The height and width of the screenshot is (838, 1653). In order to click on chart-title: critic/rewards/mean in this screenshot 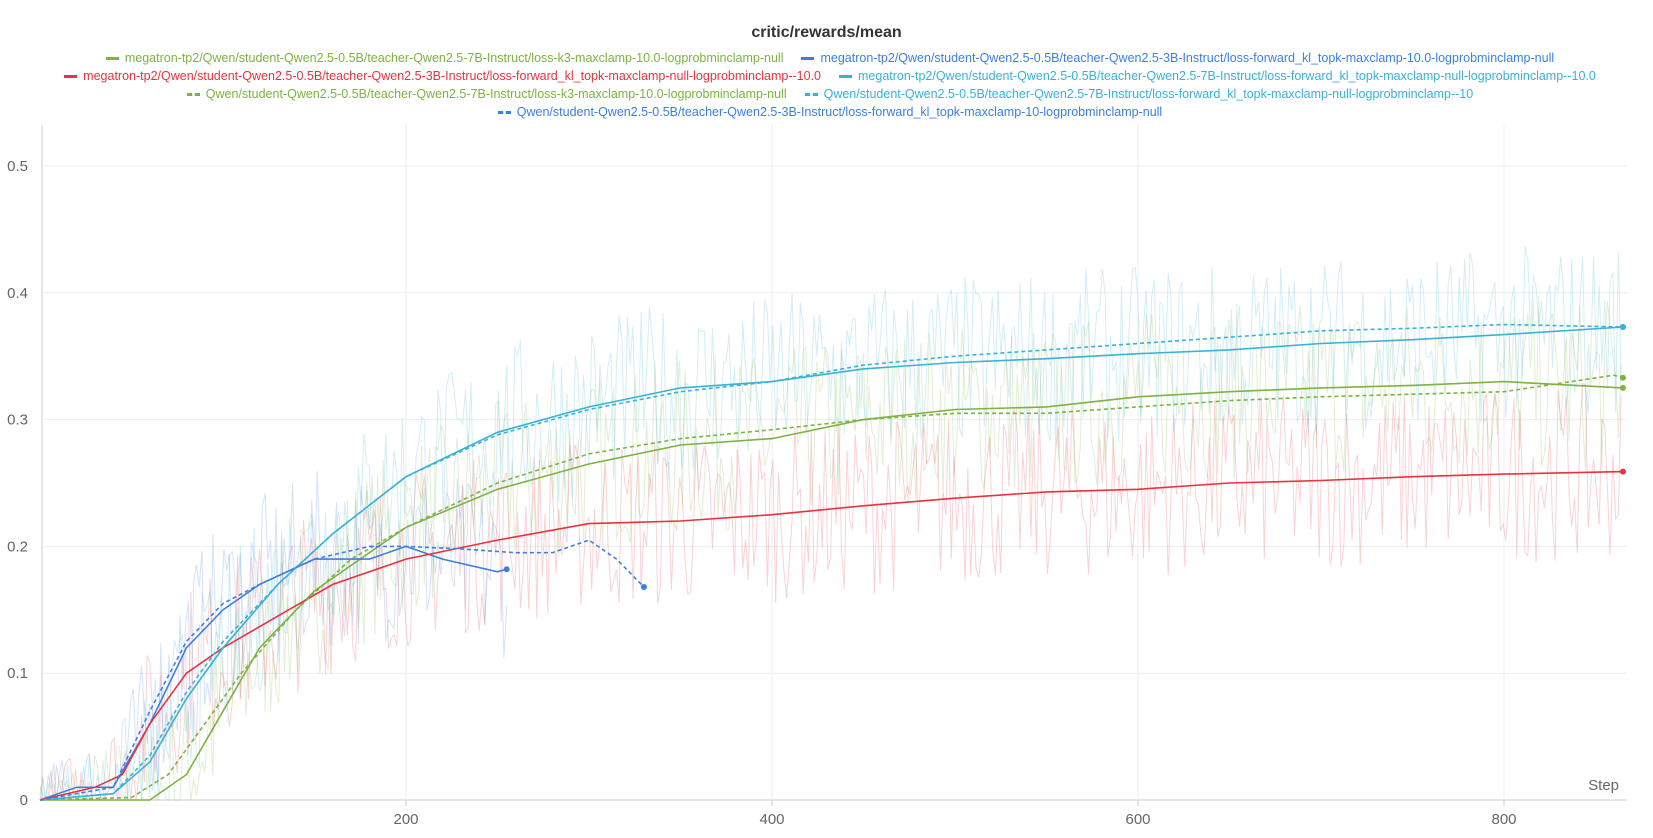, I will do `click(826, 32)`.